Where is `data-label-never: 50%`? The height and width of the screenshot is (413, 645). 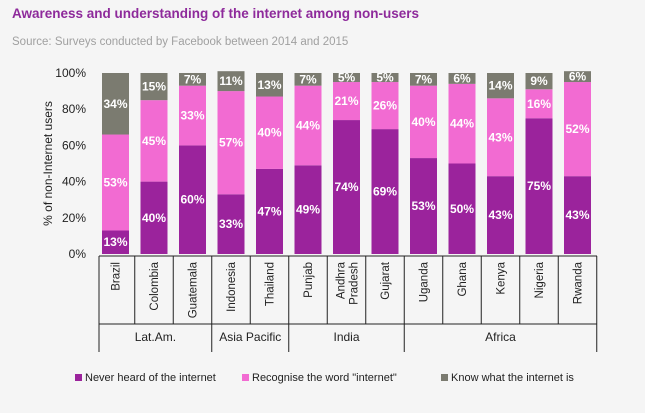 data-label-never: 50% is located at coordinates (462, 209).